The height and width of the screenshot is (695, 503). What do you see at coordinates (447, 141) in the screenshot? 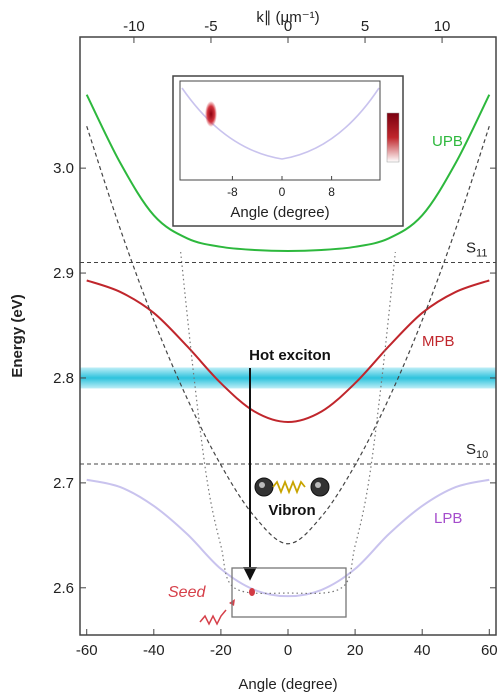
I see `upb-label: UPB` at bounding box center [447, 141].